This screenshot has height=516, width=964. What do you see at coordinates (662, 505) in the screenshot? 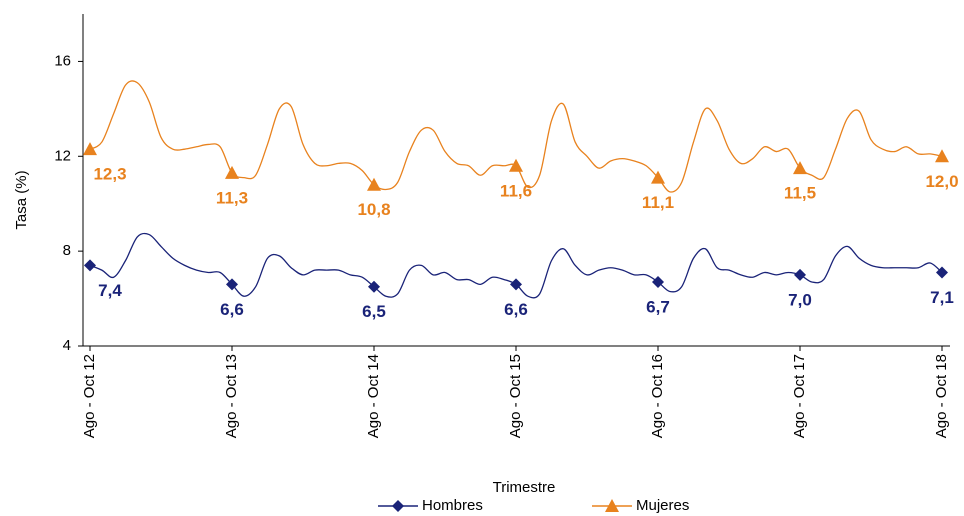
I see `legend-label: Mujeres` at bounding box center [662, 505].